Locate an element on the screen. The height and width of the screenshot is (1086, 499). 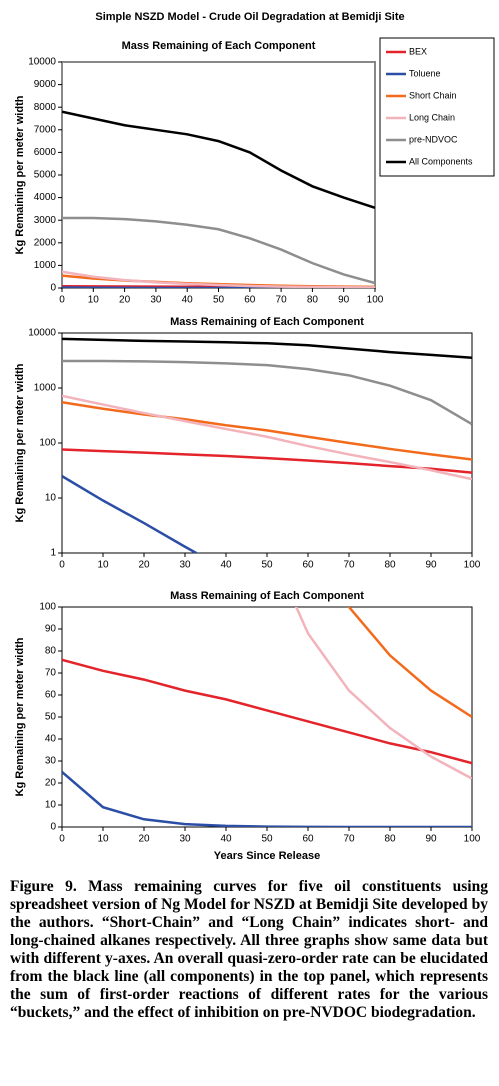
legend-label: All Components is located at coordinates (441, 161).